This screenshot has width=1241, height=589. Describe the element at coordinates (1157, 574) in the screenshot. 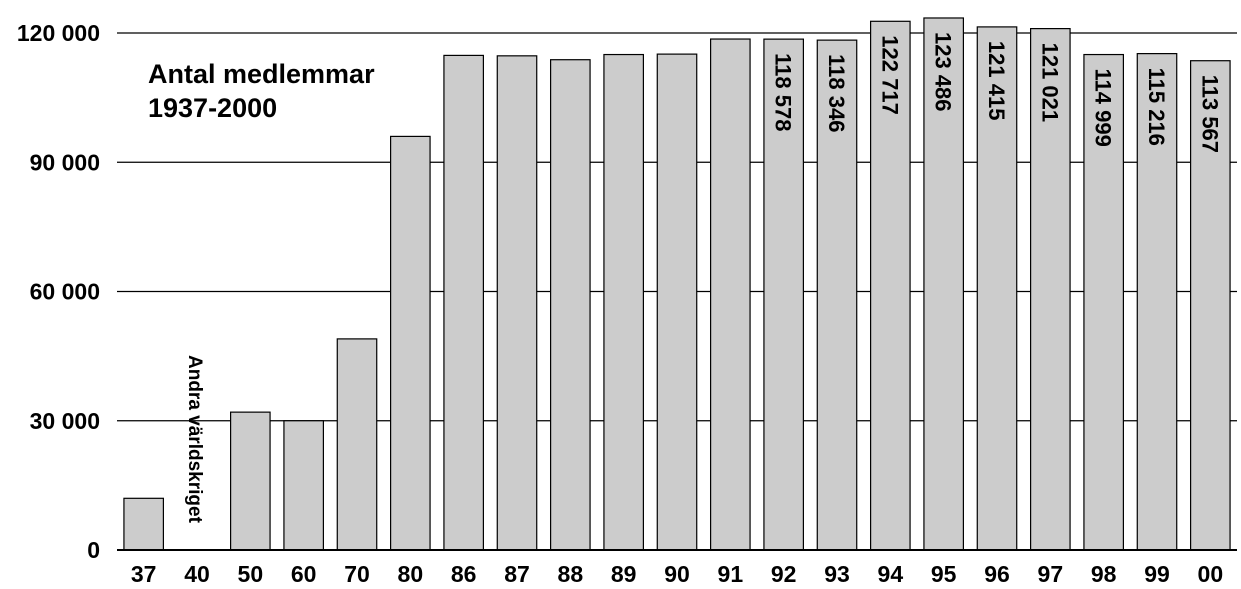

I see `x-tick-label: 99` at that location.